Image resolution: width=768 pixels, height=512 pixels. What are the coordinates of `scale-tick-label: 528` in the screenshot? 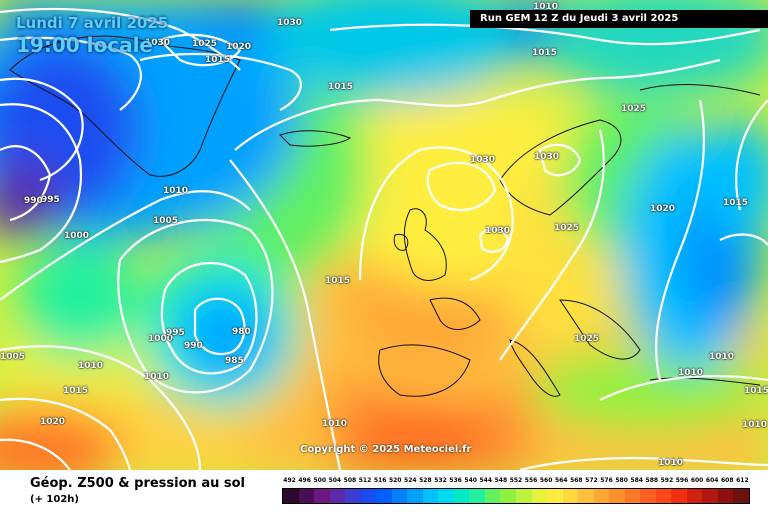 It's located at (425, 480).